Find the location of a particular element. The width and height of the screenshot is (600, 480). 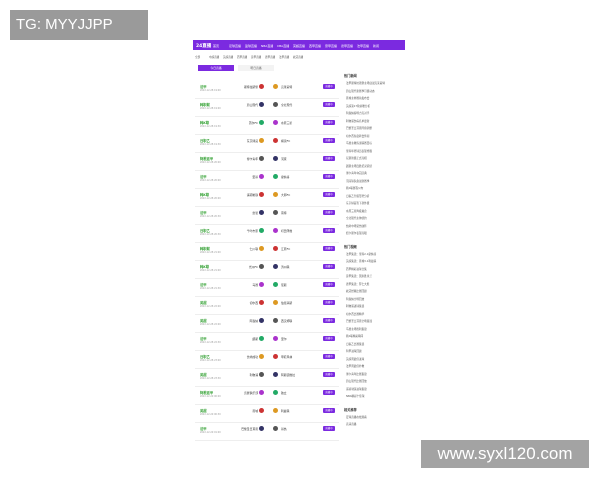

sidebar-link: 英超周最佳进球 is located at coordinates (355, 359).